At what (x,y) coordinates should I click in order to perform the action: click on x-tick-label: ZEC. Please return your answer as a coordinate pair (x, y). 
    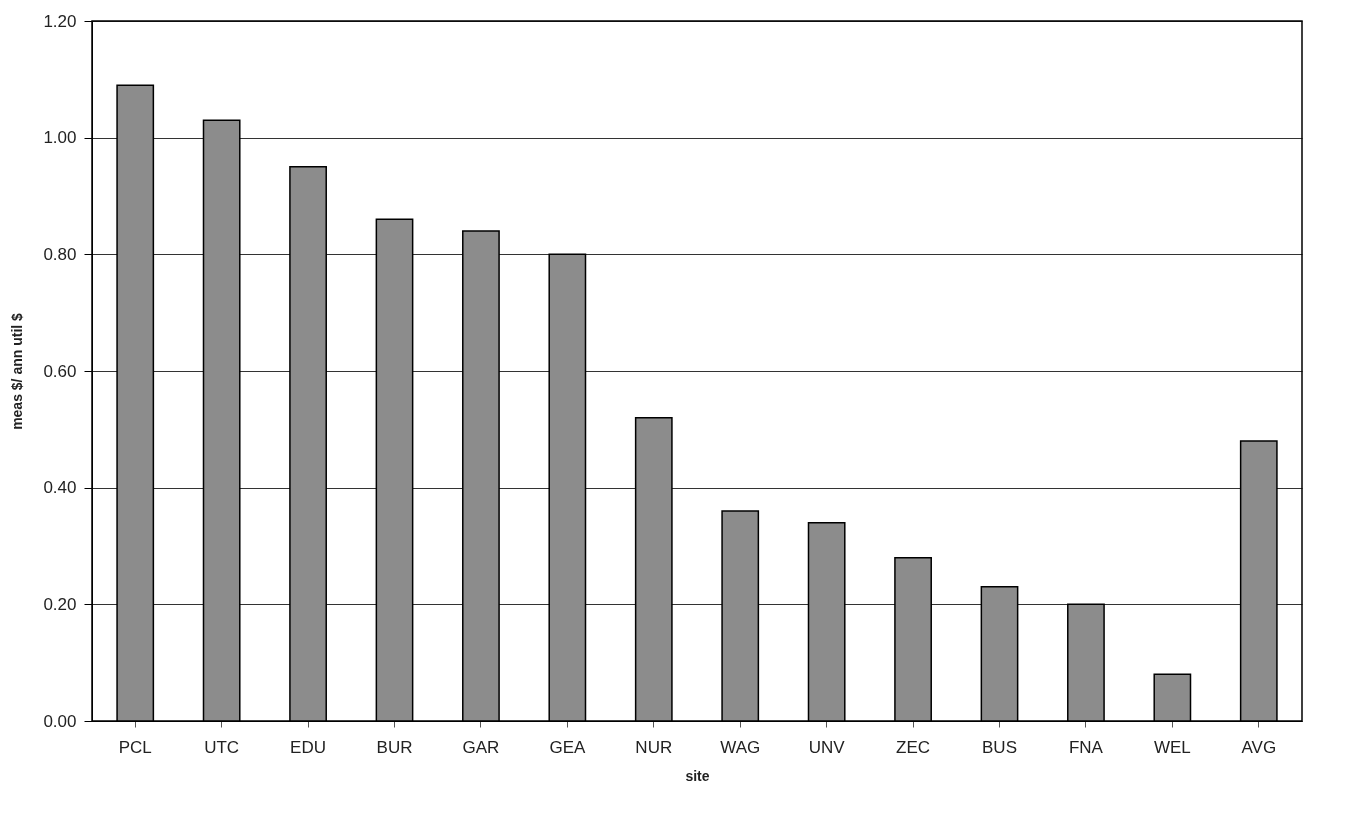
    Looking at the image, I should click on (913, 747).